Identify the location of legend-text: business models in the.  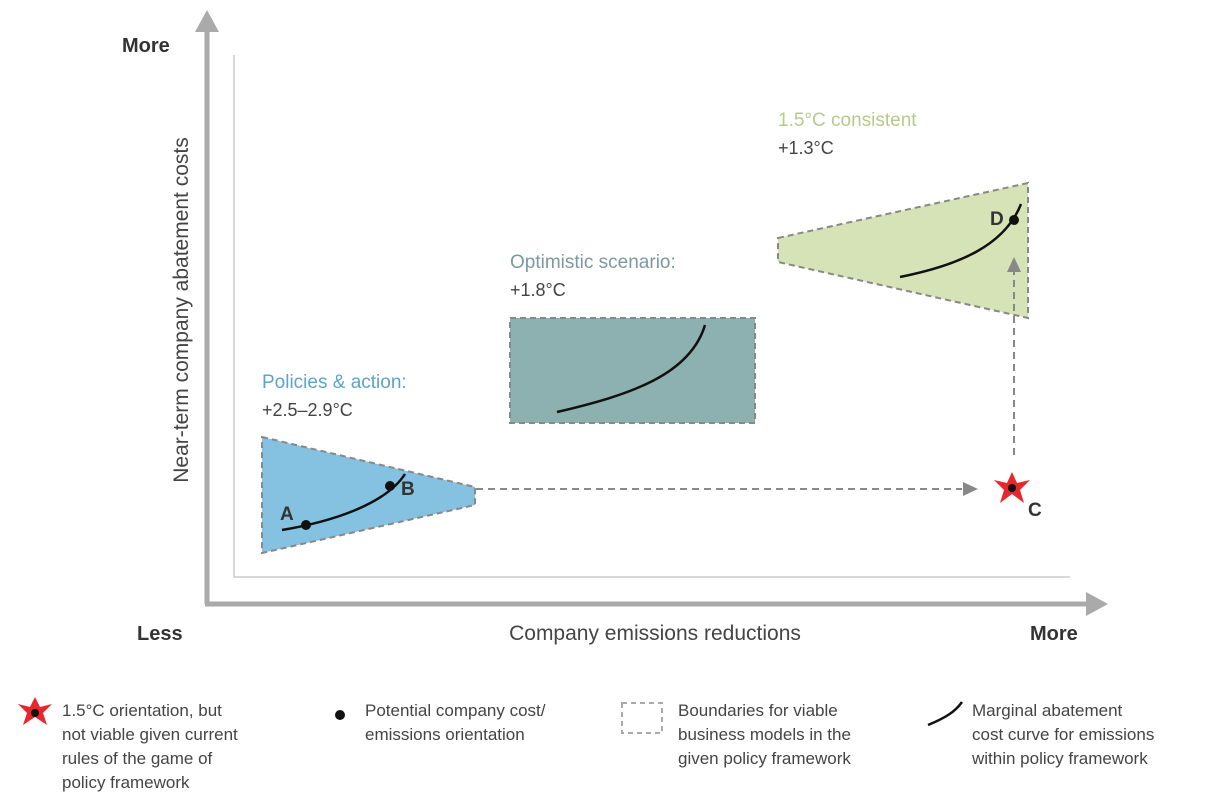
(764, 734).